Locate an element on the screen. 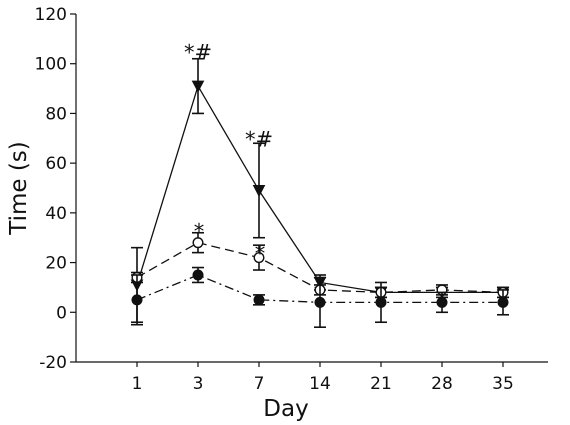 The width and height of the screenshot is (570, 425). x-tick-label: 21 is located at coordinates (381, 384).